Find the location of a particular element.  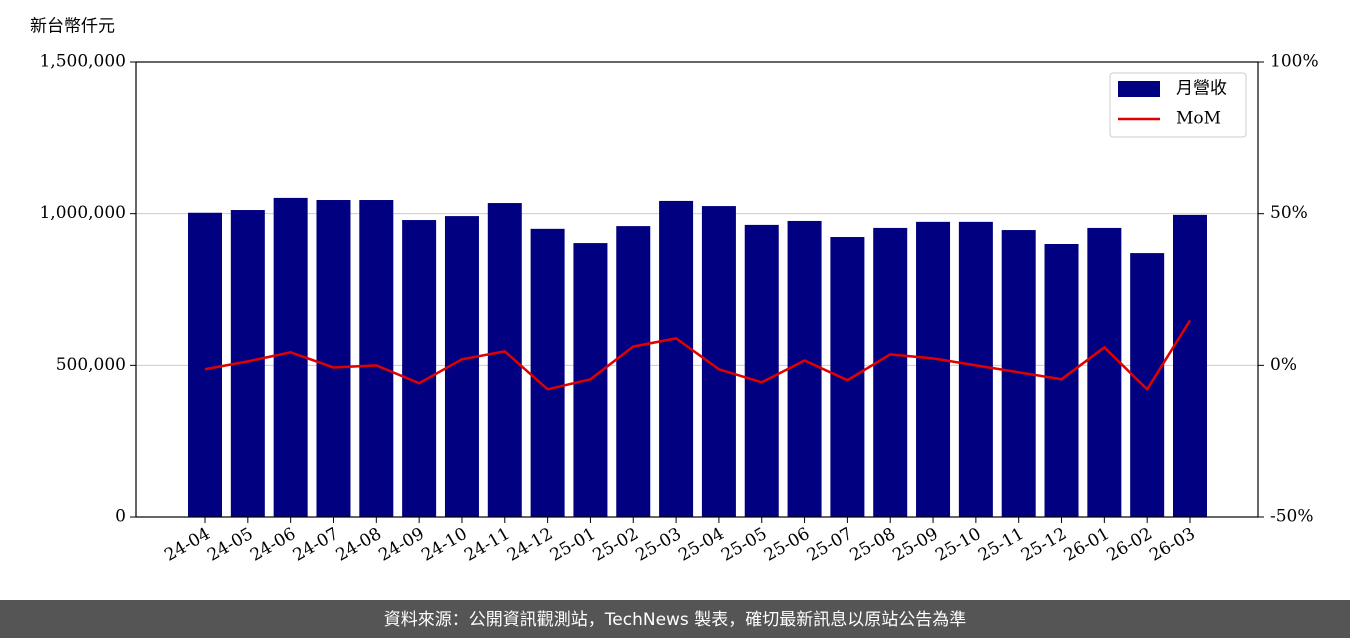

x-tick-label: 24-07 is located at coordinates (316, 545).